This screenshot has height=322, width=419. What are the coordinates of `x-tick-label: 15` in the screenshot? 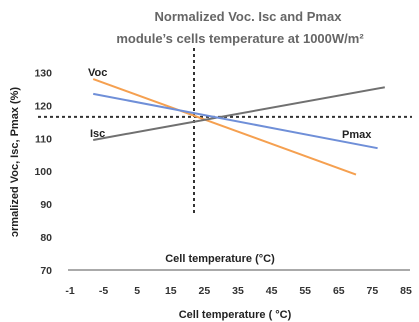 It's located at (171, 291).